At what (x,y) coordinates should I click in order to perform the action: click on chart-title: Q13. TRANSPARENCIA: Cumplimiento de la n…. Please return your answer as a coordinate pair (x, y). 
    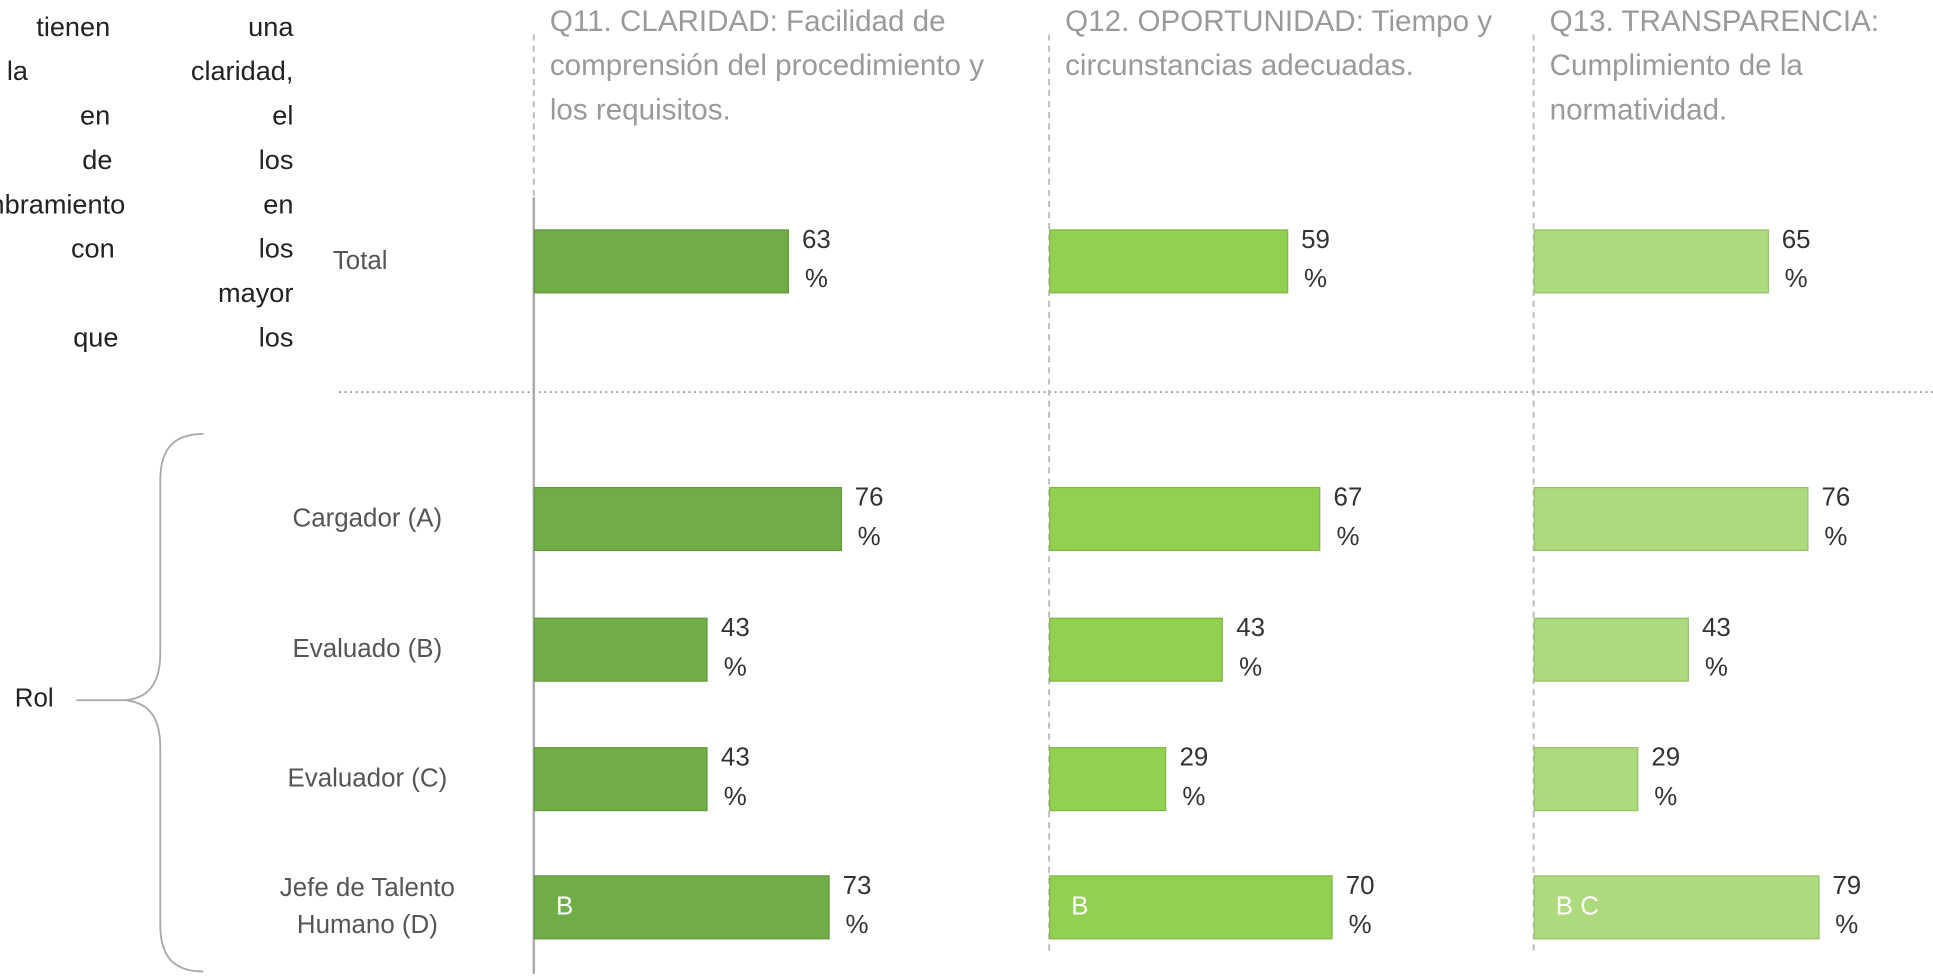
    Looking at the image, I should click on (1714, 65).